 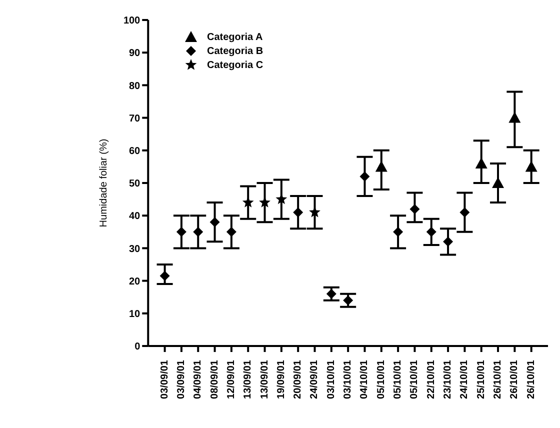 I want to click on y-tick-label: 90, so click(x=135, y=54).